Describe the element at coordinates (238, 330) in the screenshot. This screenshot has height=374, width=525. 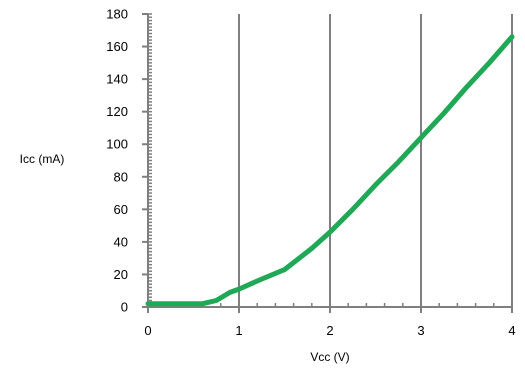
I see `x-tick-label: 1` at that location.